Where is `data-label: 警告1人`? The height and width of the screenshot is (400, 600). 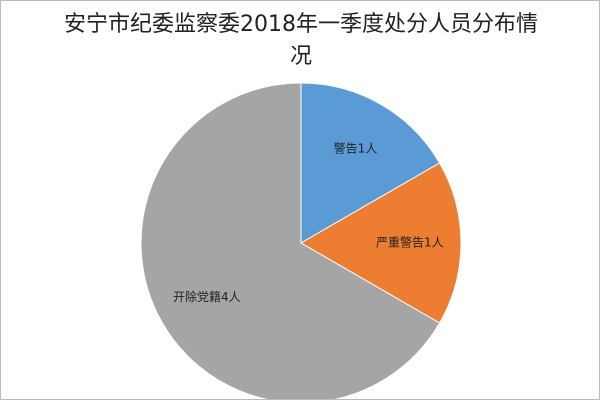
data-label: 警告1人 is located at coordinates (356, 147).